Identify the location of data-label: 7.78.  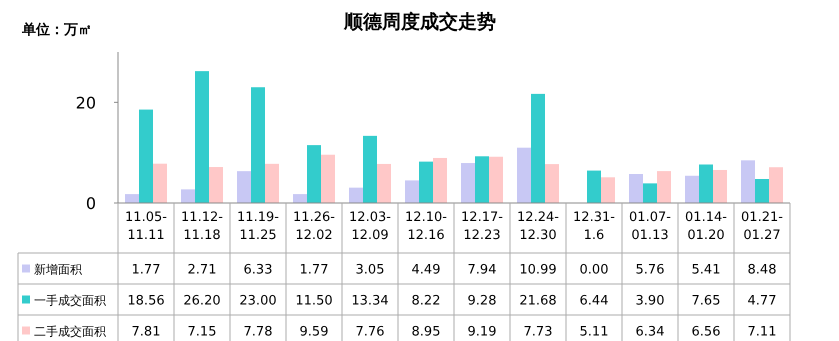
(258, 332).